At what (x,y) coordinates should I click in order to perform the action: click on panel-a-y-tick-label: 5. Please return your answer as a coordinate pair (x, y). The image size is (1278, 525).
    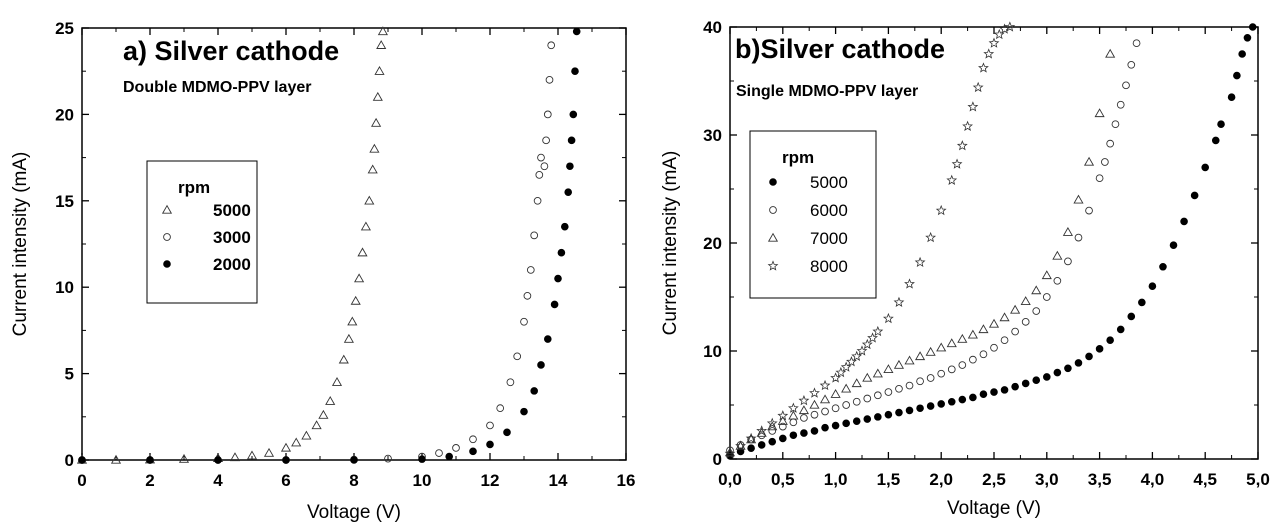
    Looking at the image, I should click on (69, 374).